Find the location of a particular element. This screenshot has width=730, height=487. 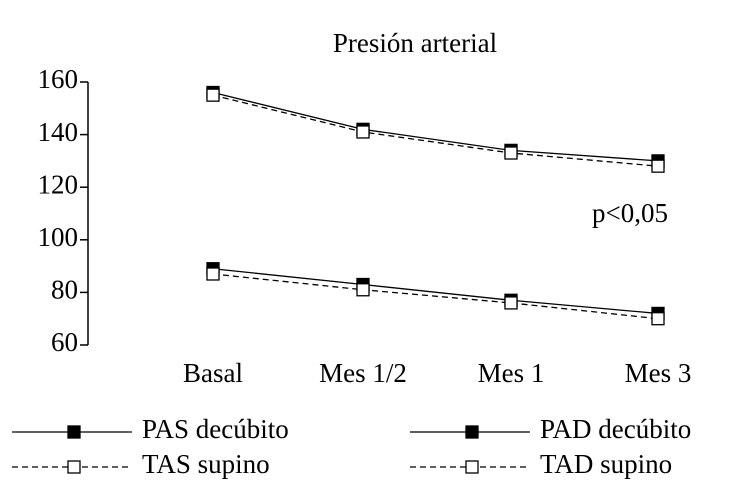

chart-title: Presión arterial is located at coordinates (415, 43).